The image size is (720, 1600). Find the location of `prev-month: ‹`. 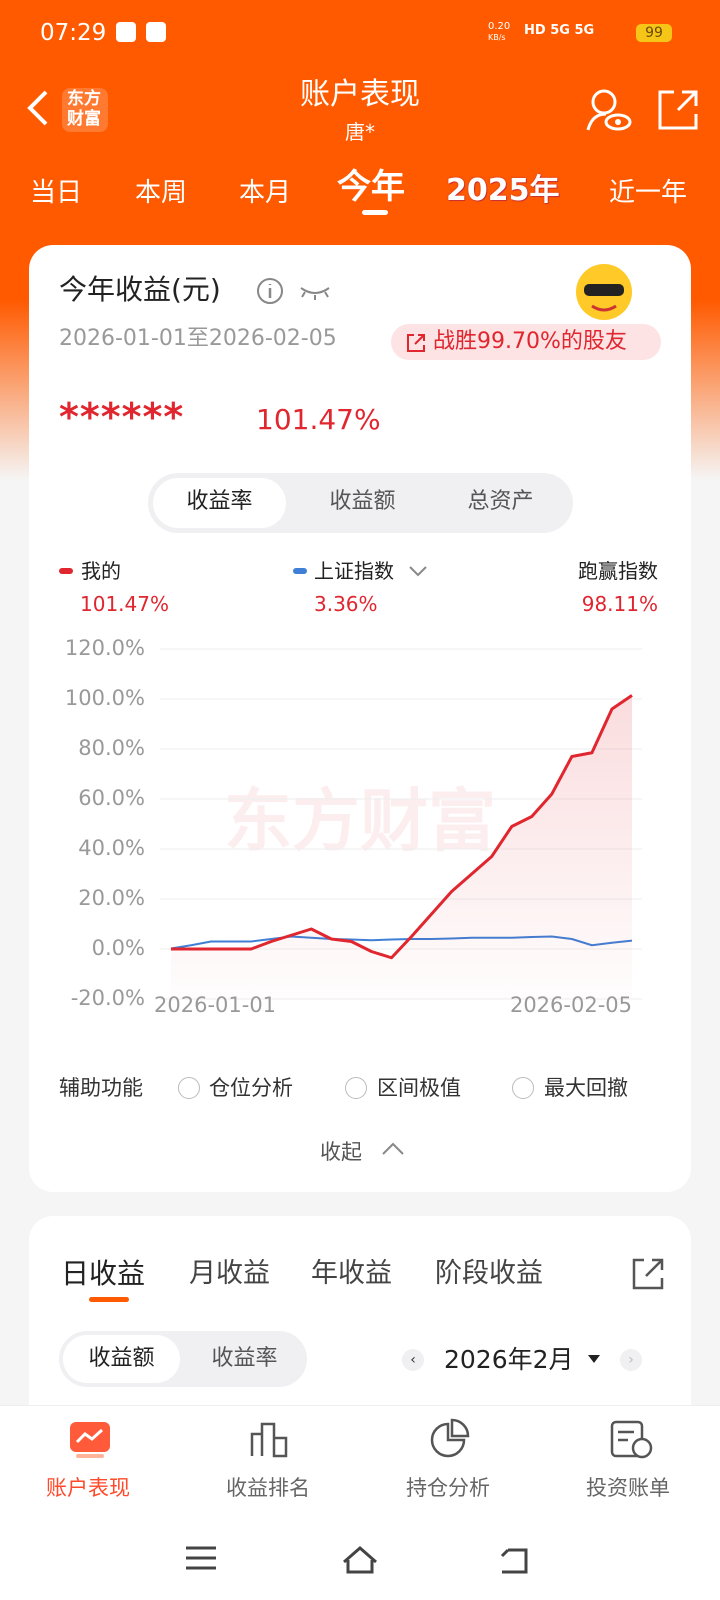

prev-month: ‹ is located at coordinates (413, 1360).